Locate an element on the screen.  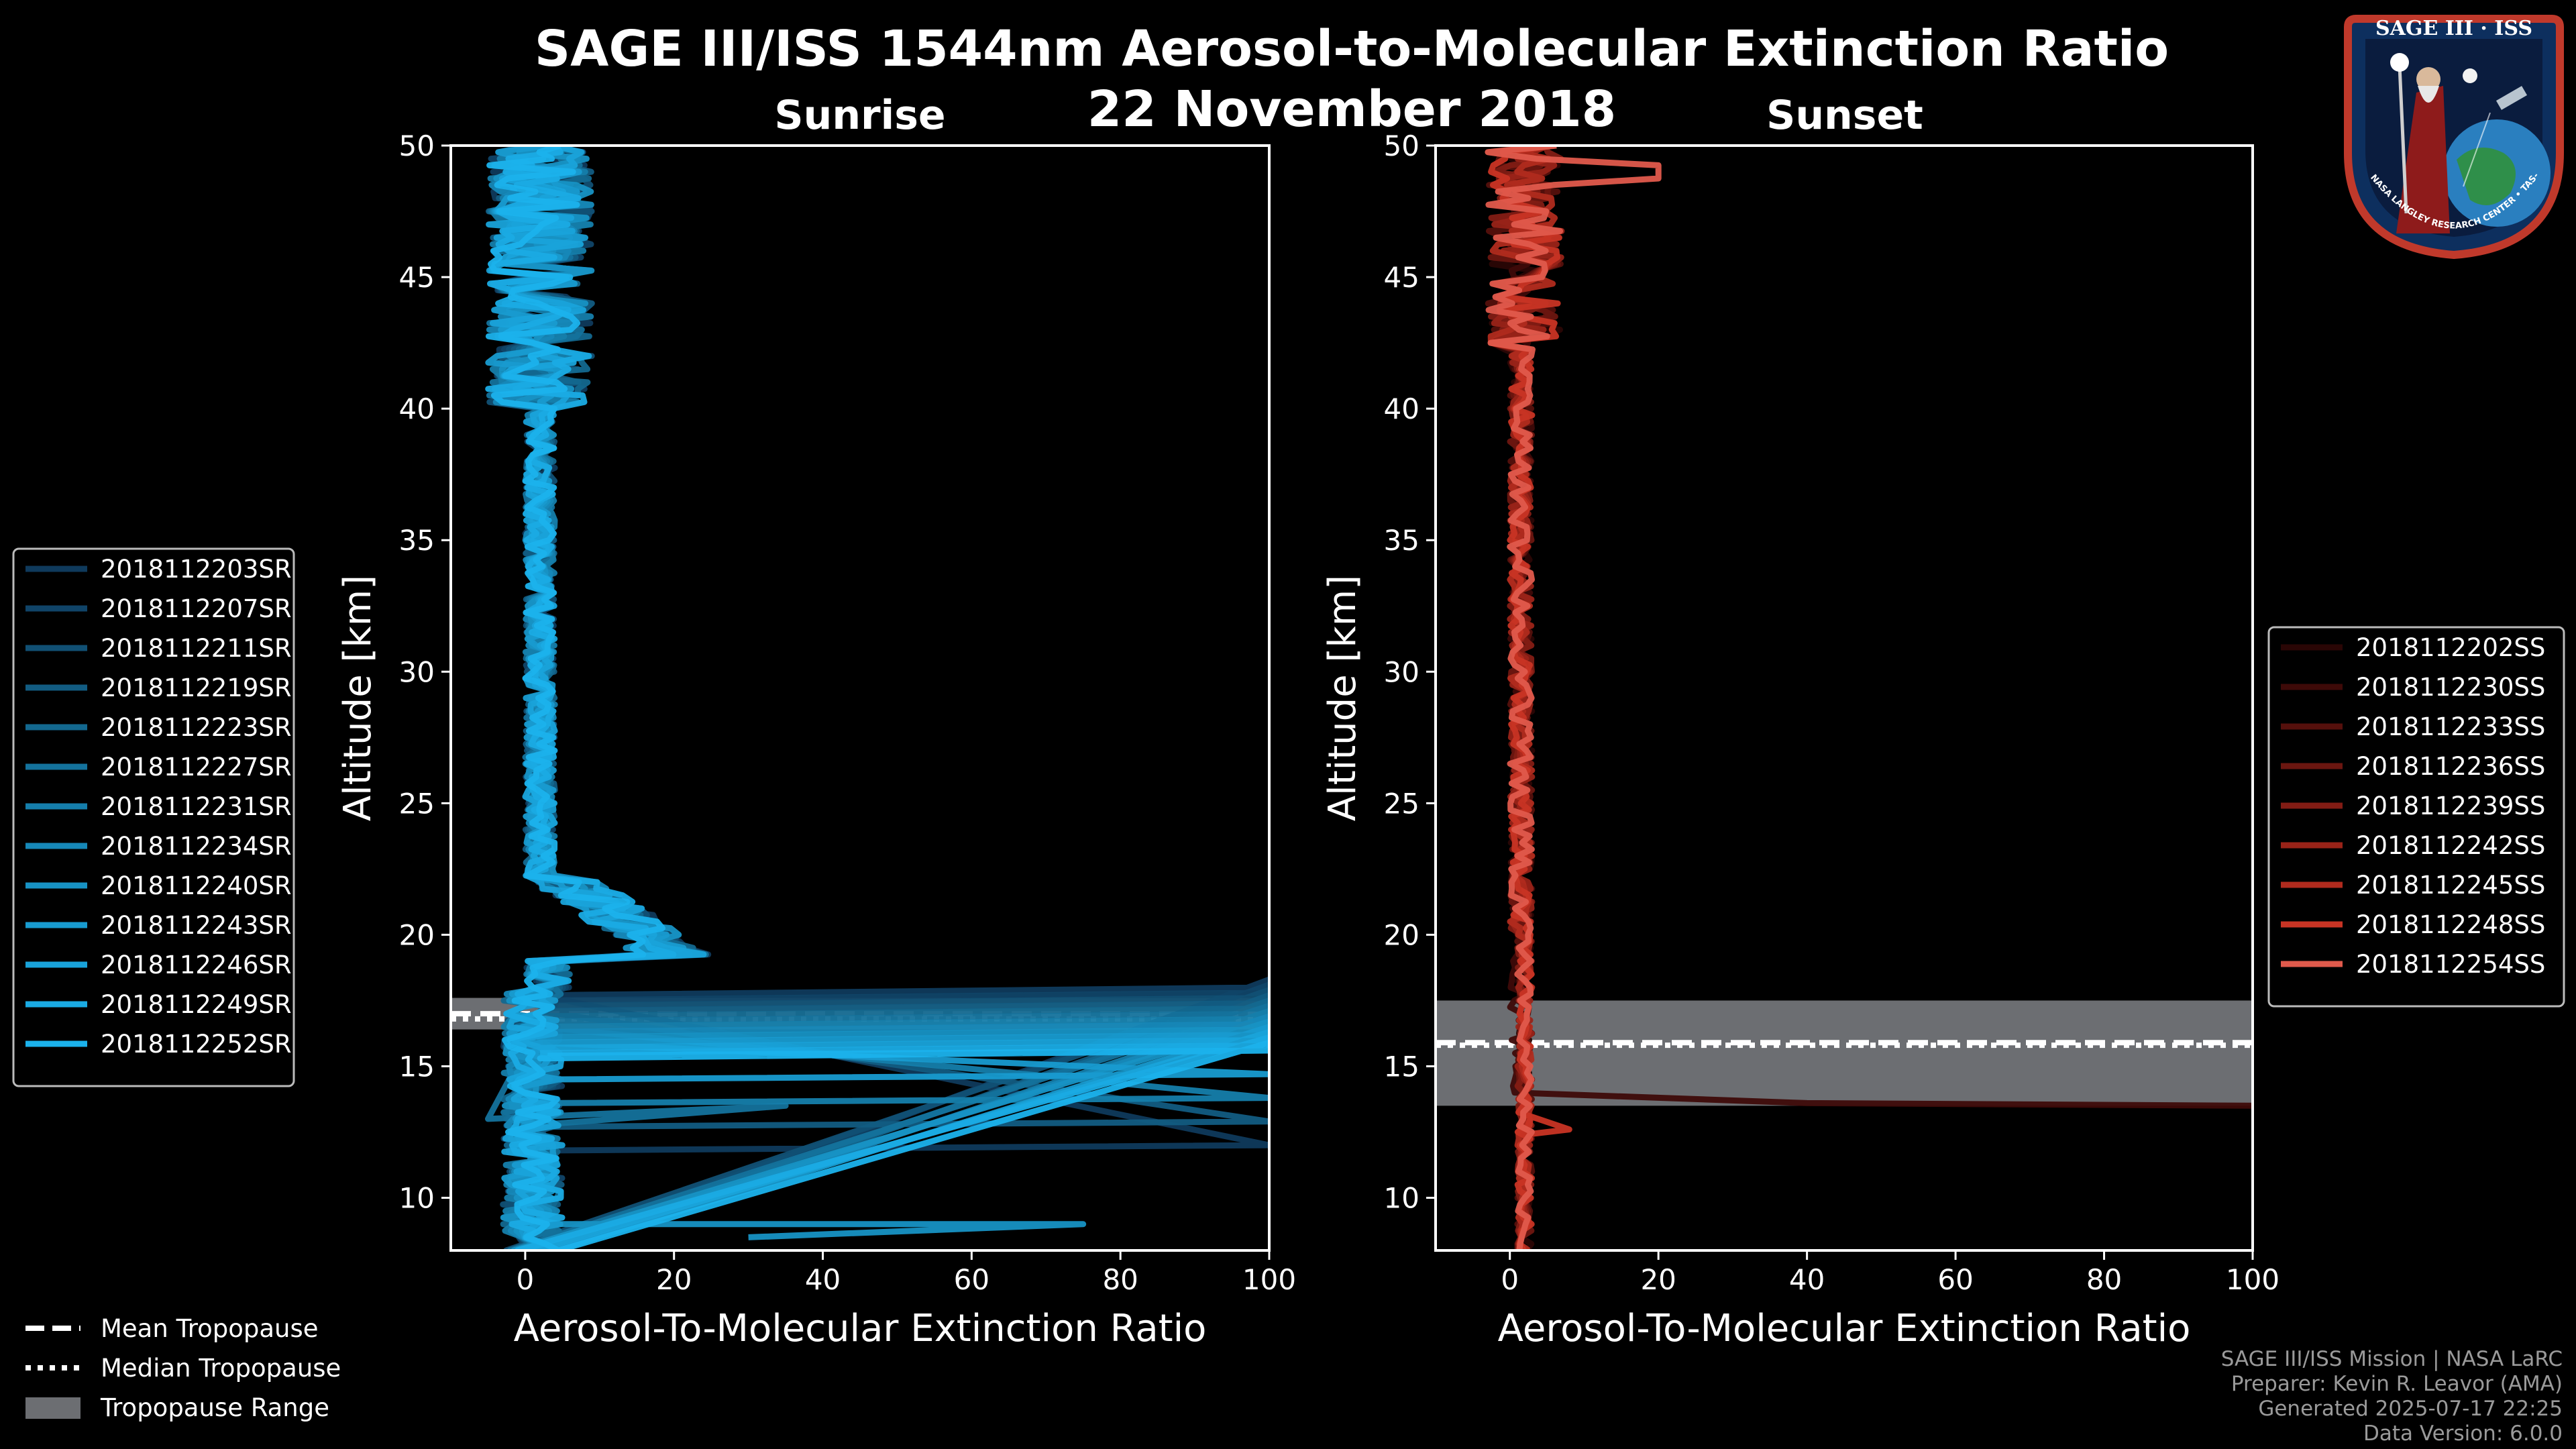
legend-label: 2018112246SR is located at coordinates (196, 965).